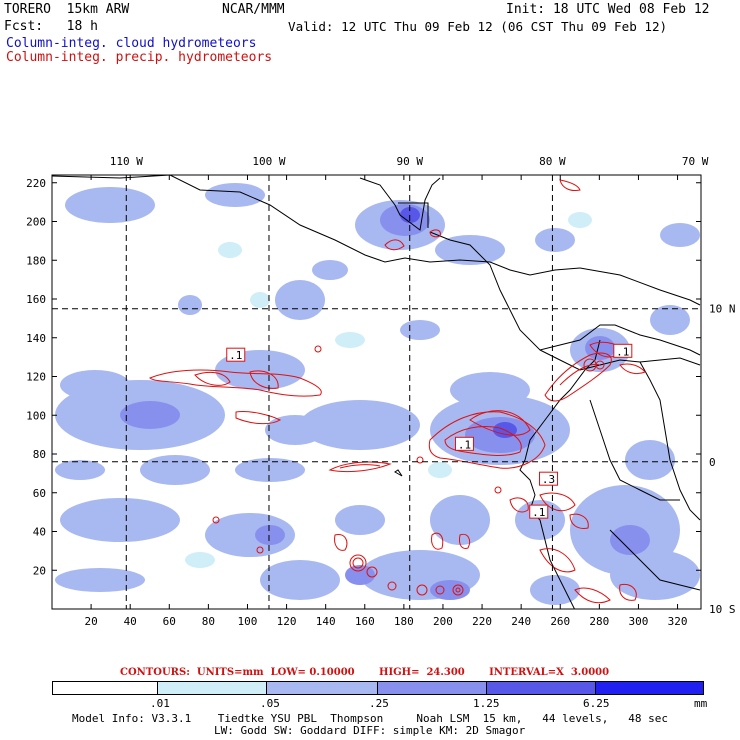  Describe the element at coordinates (130, 621) in the screenshot. I see `x-tick-label: 40` at that location.